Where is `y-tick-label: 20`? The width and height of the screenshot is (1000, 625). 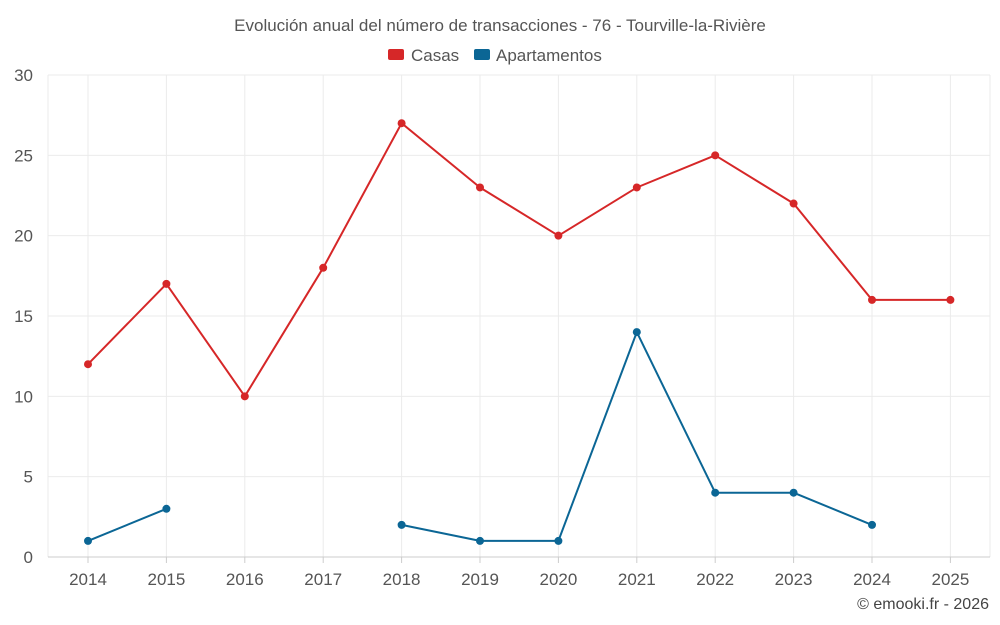 y-tick-label: 20 is located at coordinates (23, 236).